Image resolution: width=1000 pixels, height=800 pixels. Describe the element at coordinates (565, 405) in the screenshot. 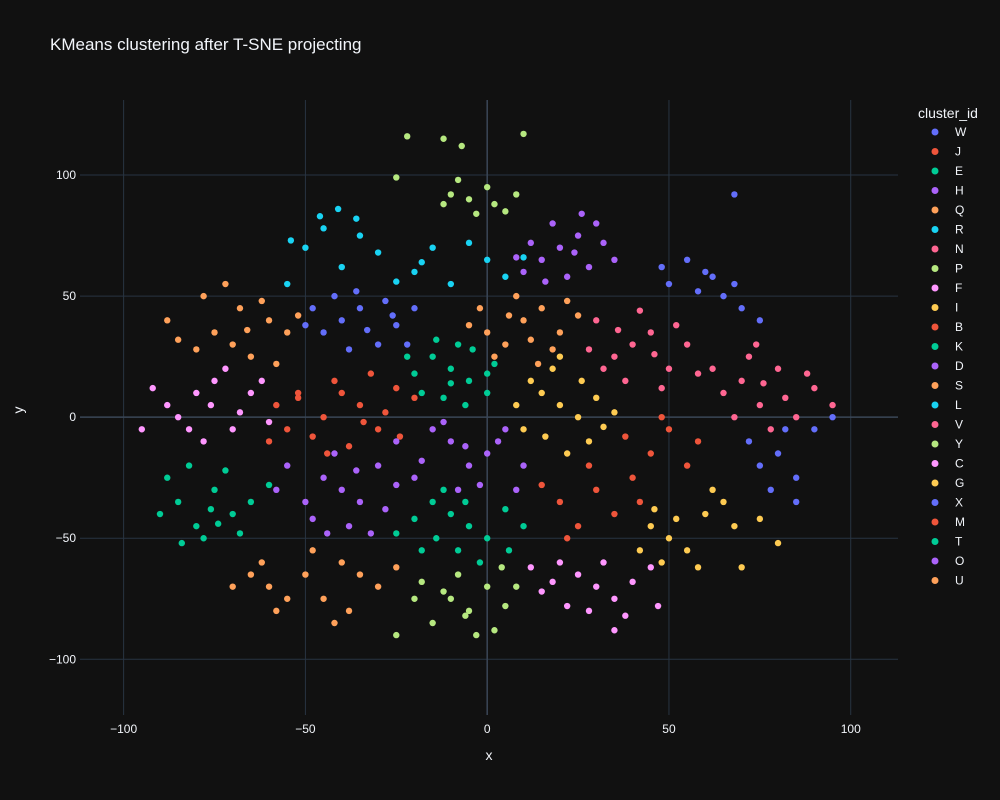

I see `series-I` at that location.